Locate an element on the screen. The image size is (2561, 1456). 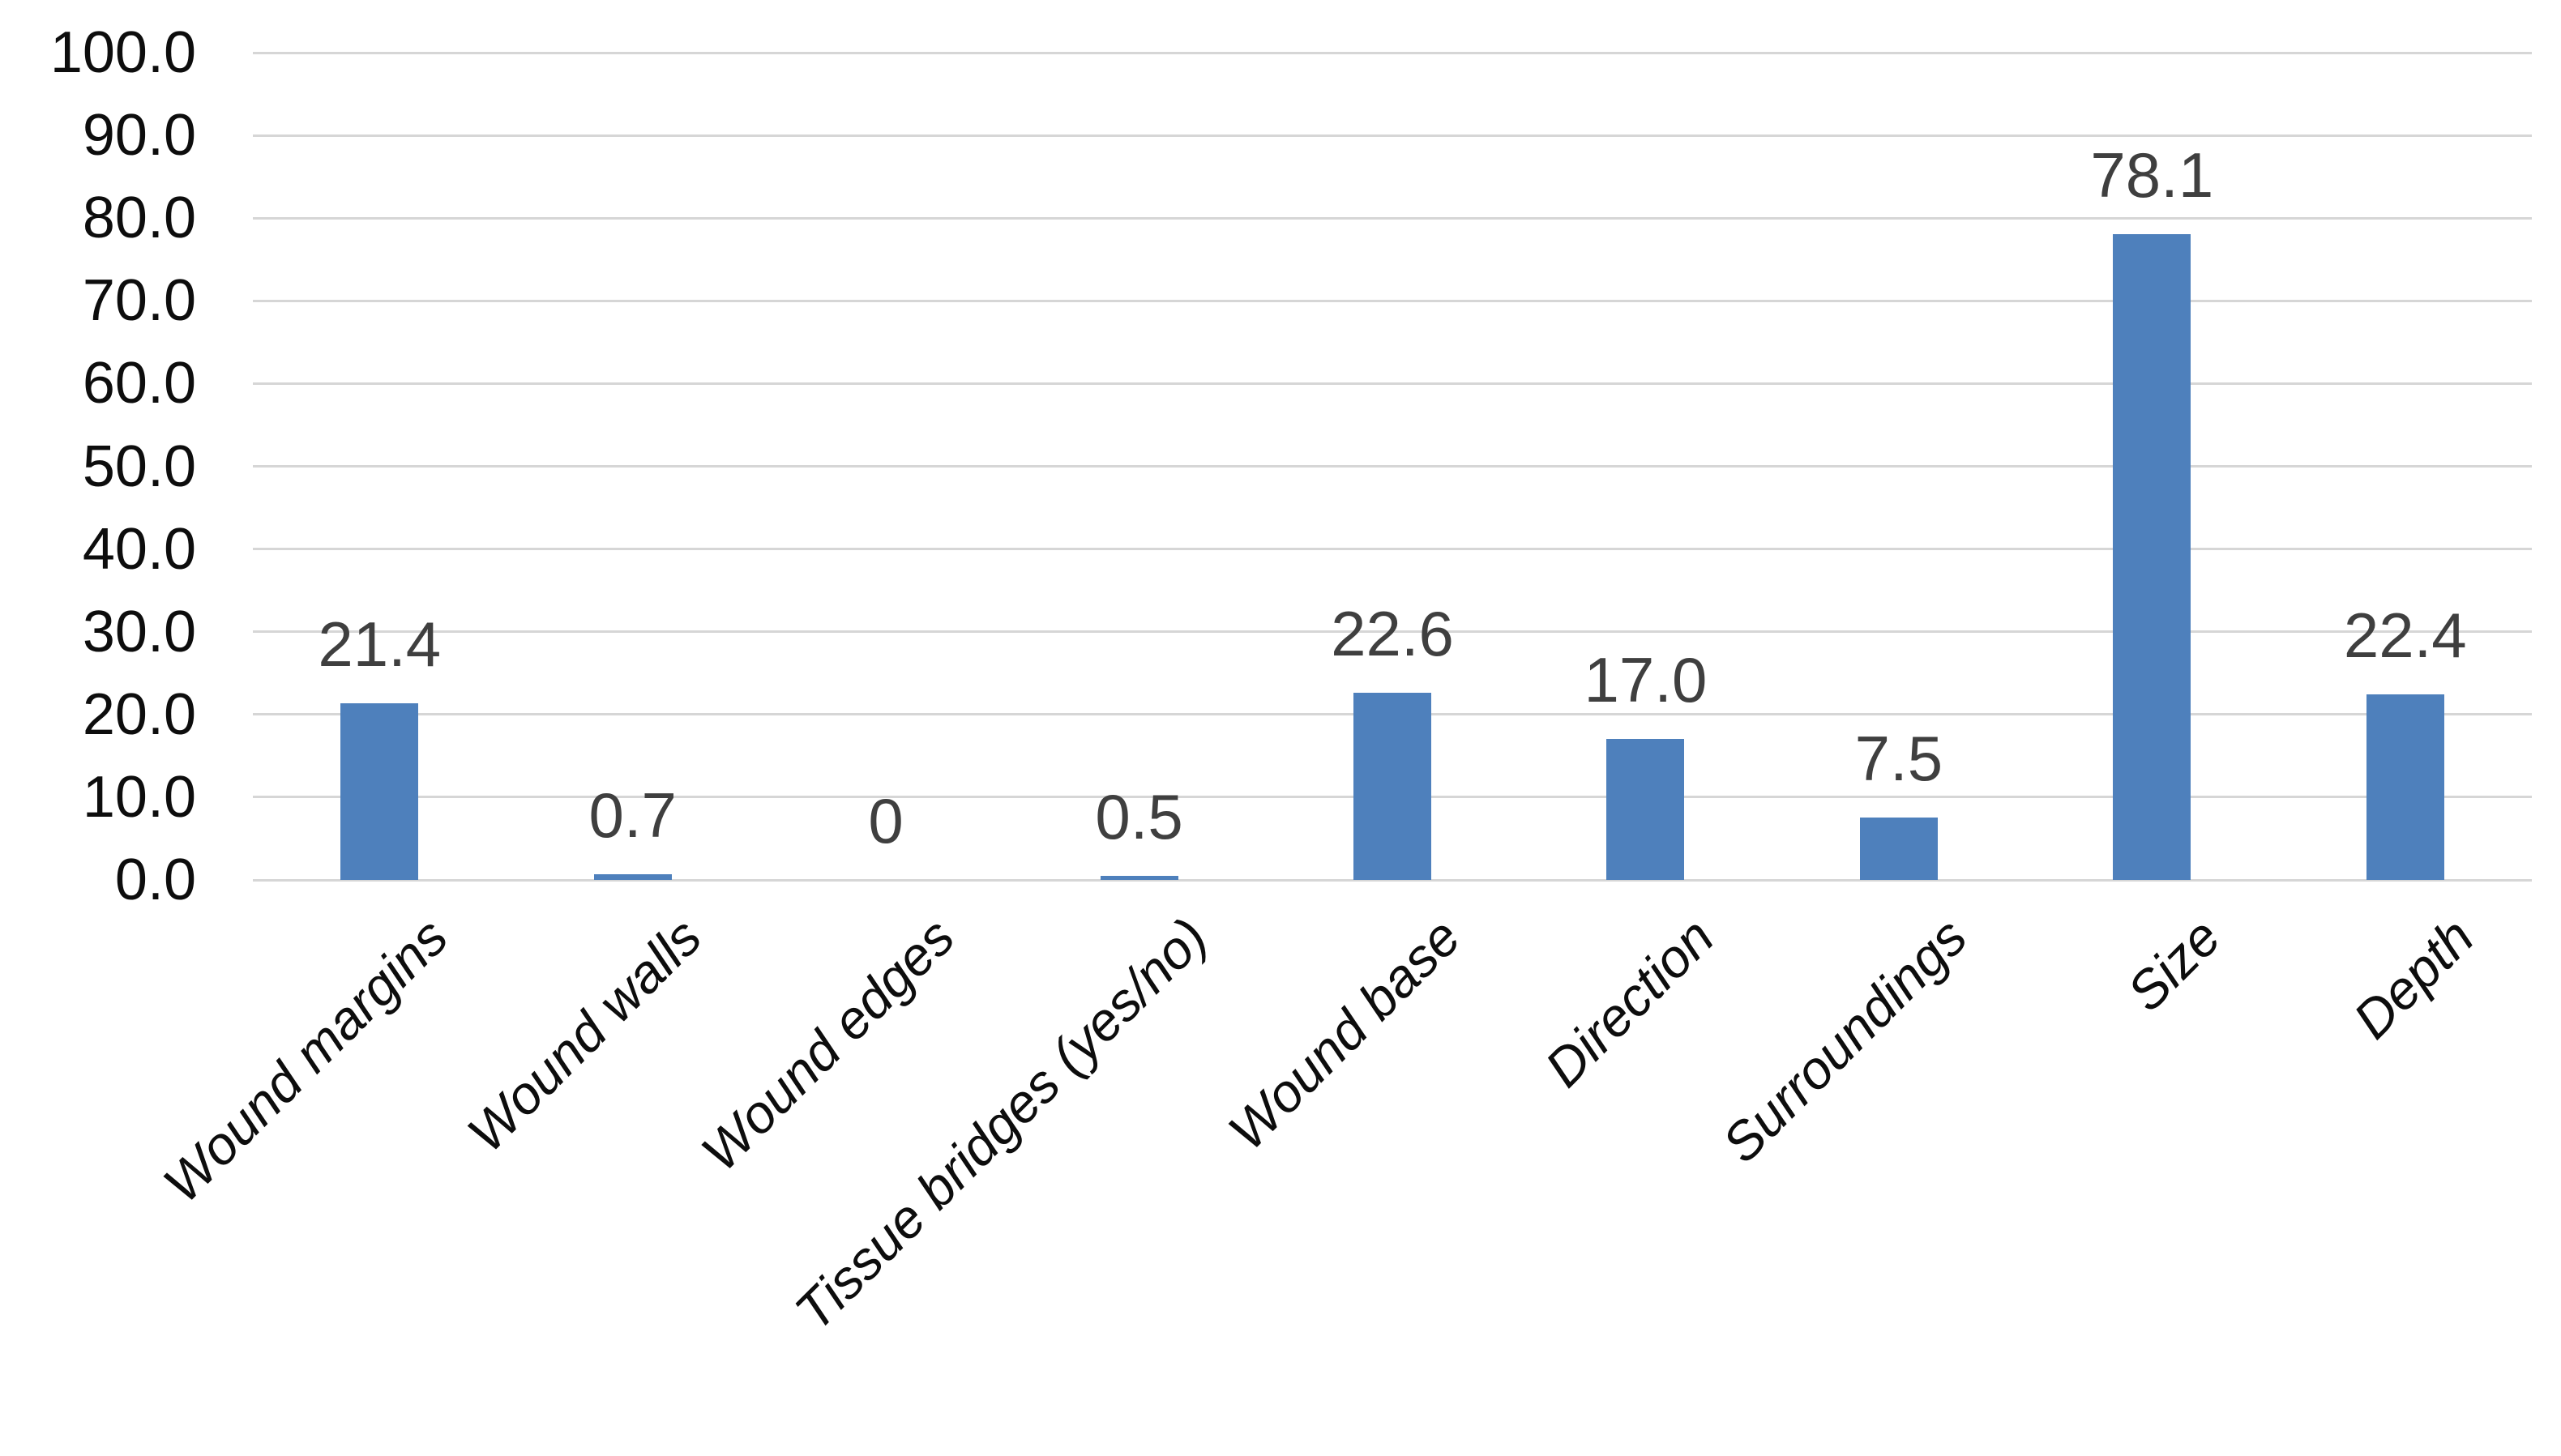
x-axis-category-label: Surroundings is located at coordinates (1844, 1040).